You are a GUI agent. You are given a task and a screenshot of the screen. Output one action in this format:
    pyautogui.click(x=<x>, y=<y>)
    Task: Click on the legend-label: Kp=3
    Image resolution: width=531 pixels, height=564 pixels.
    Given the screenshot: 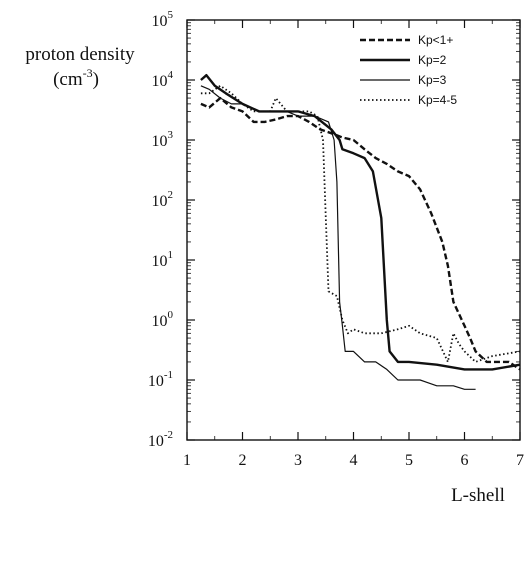 What is the action you would take?
    pyautogui.click(x=432, y=80)
    